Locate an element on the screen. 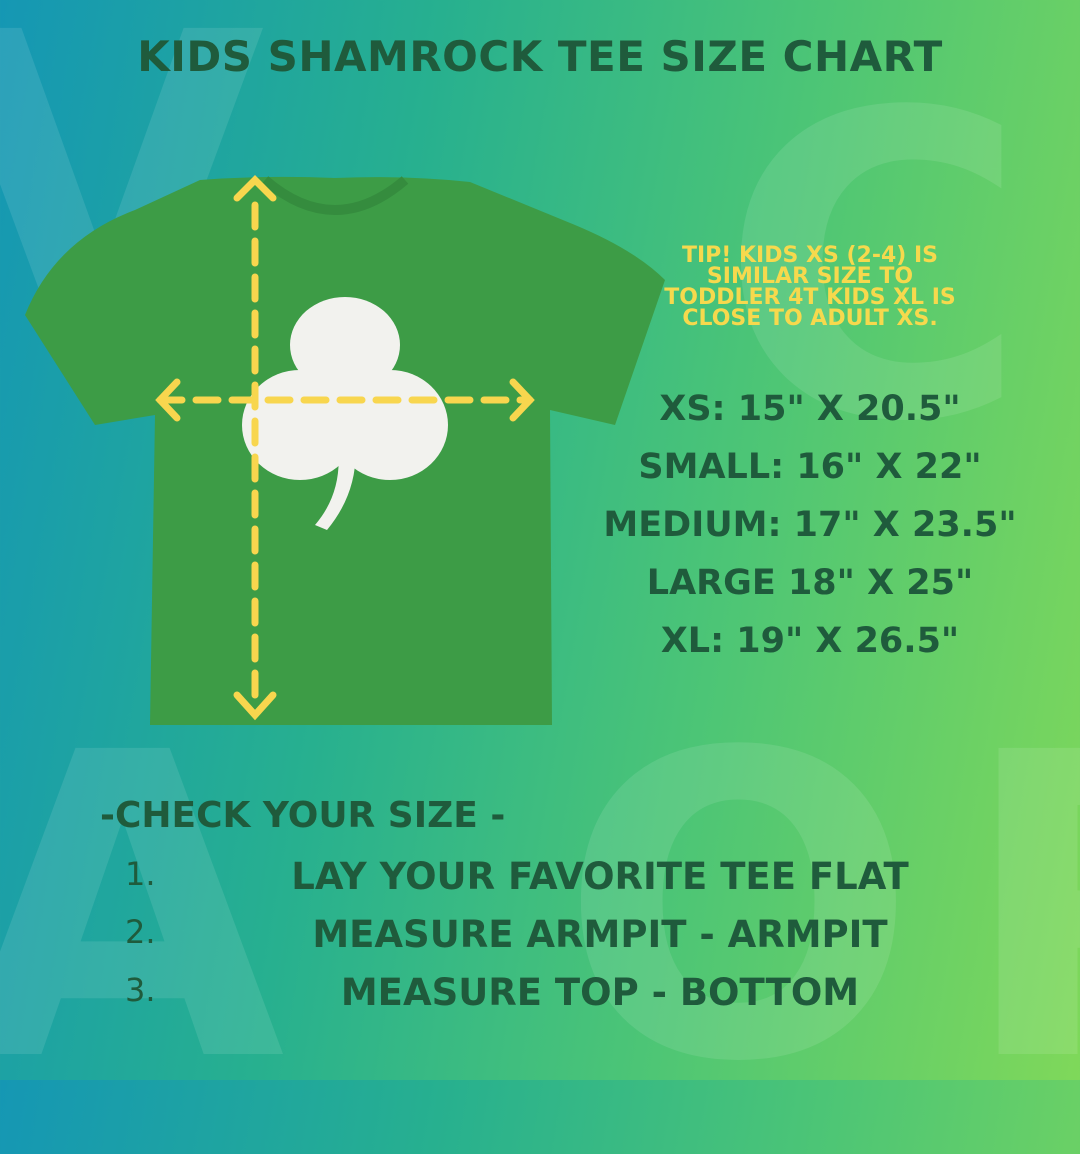 This screenshot has width=1080, height=1154. page-title: KIDS SHAMROCK TEE SIZE CHART is located at coordinates (540, 56).